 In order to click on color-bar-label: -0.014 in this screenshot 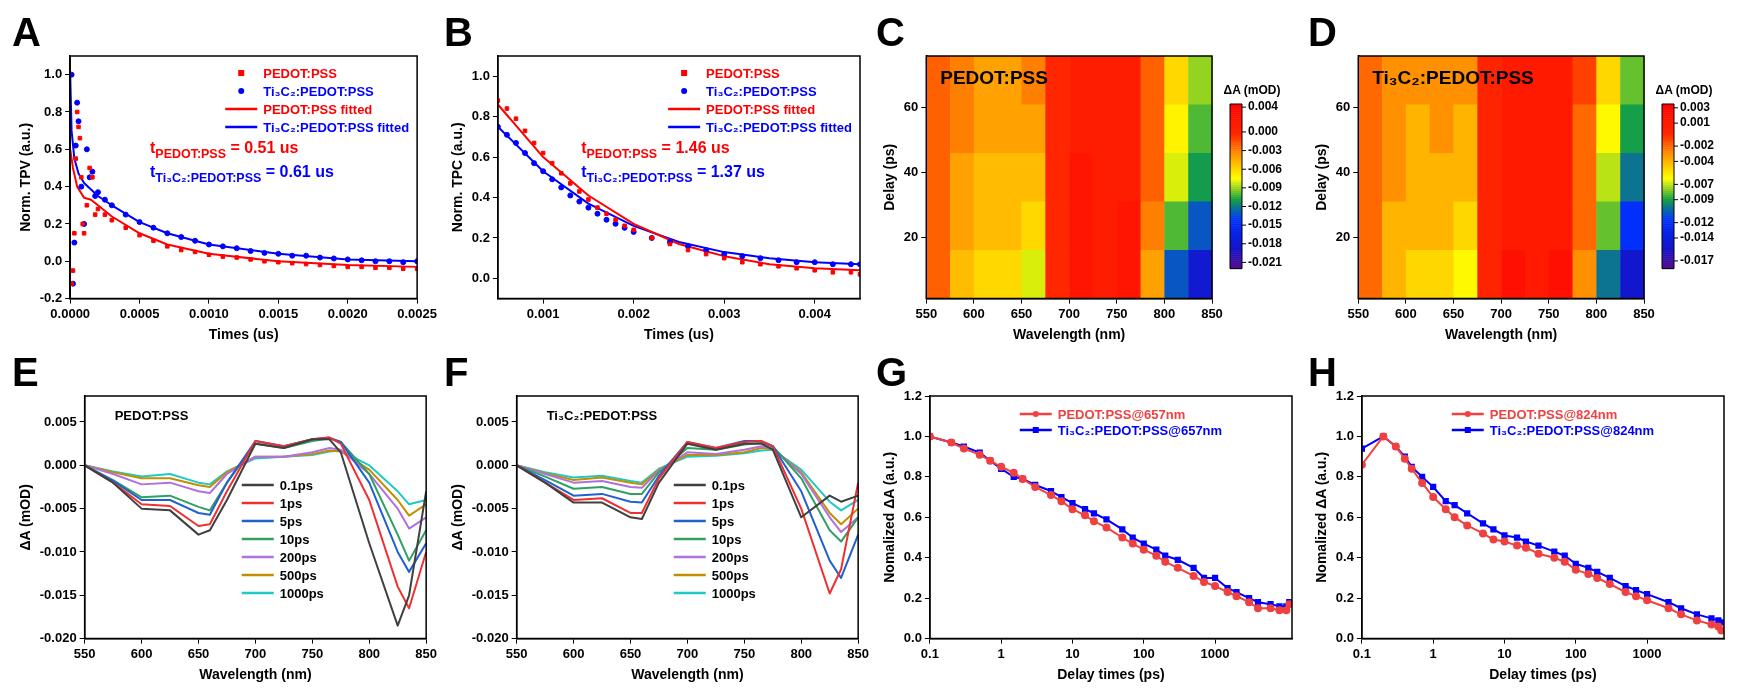, I will do `click(1697, 237)`.